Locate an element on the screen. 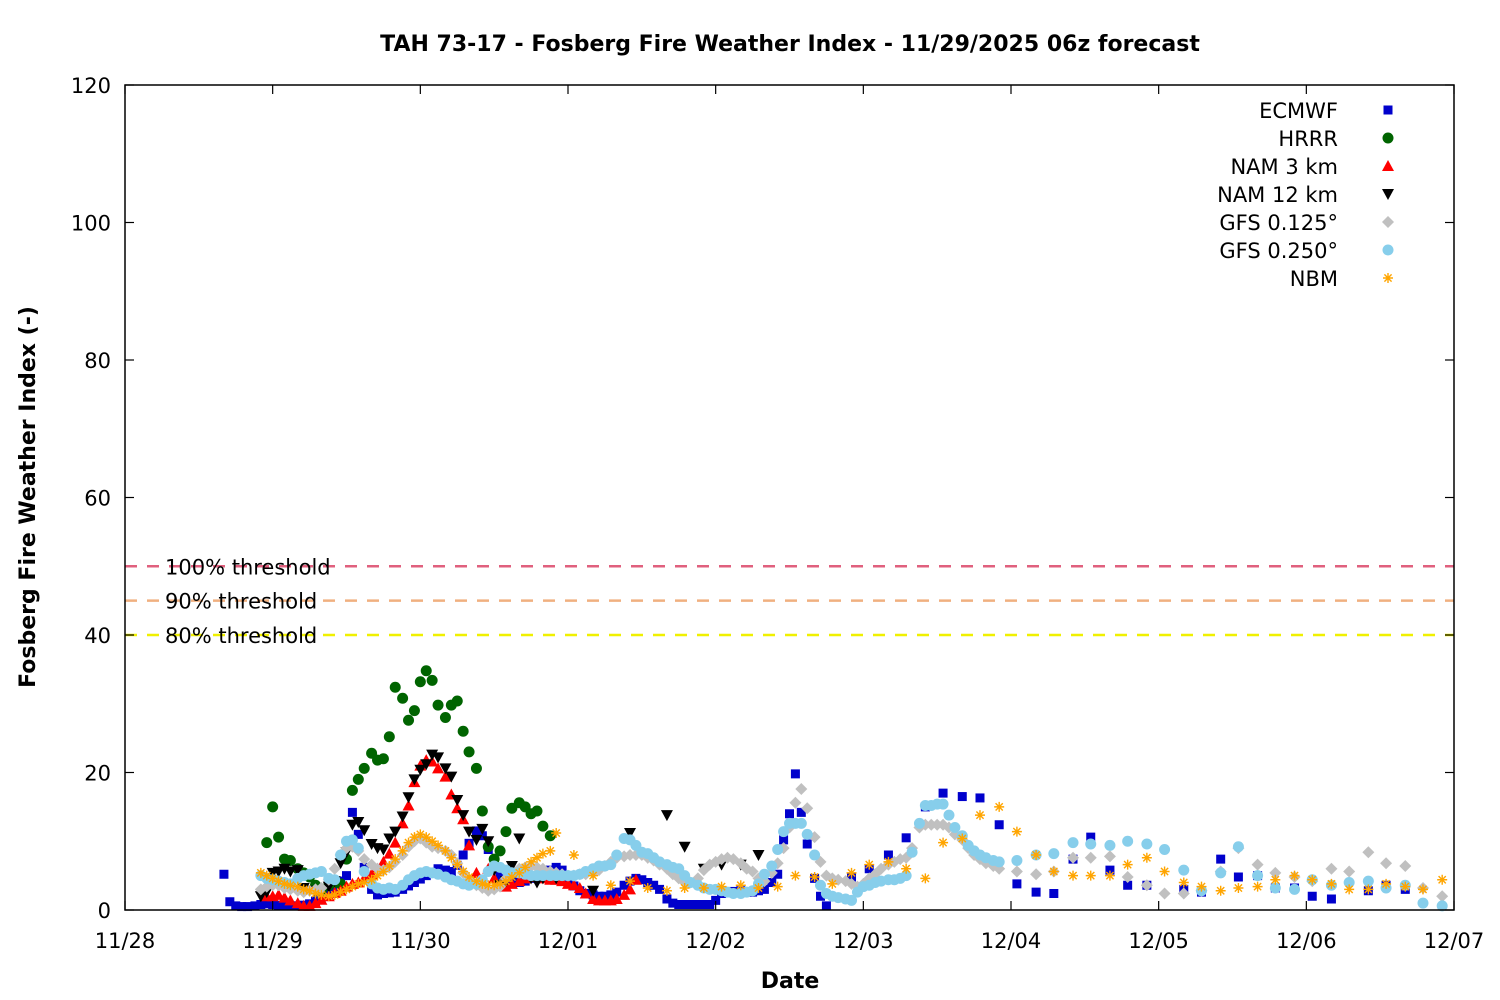  series-nbm is located at coordinates (851, 851).